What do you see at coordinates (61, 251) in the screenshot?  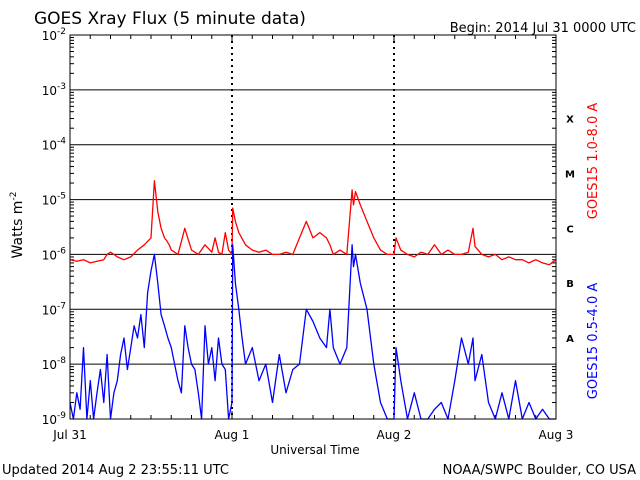 I see `y-tick-exponent: -6` at bounding box center [61, 251].